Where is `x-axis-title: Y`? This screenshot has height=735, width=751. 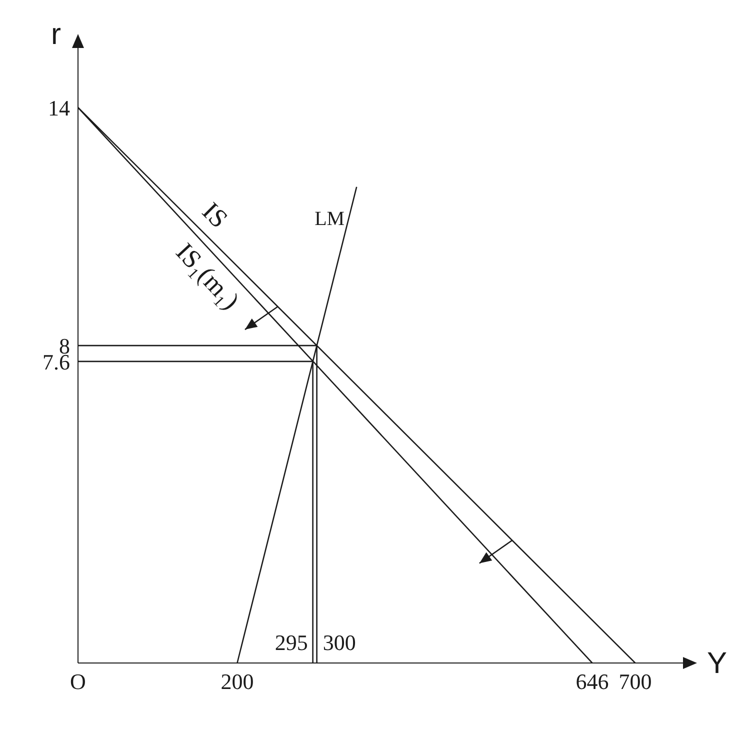 x-axis-title: Y is located at coordinates (717, 663).